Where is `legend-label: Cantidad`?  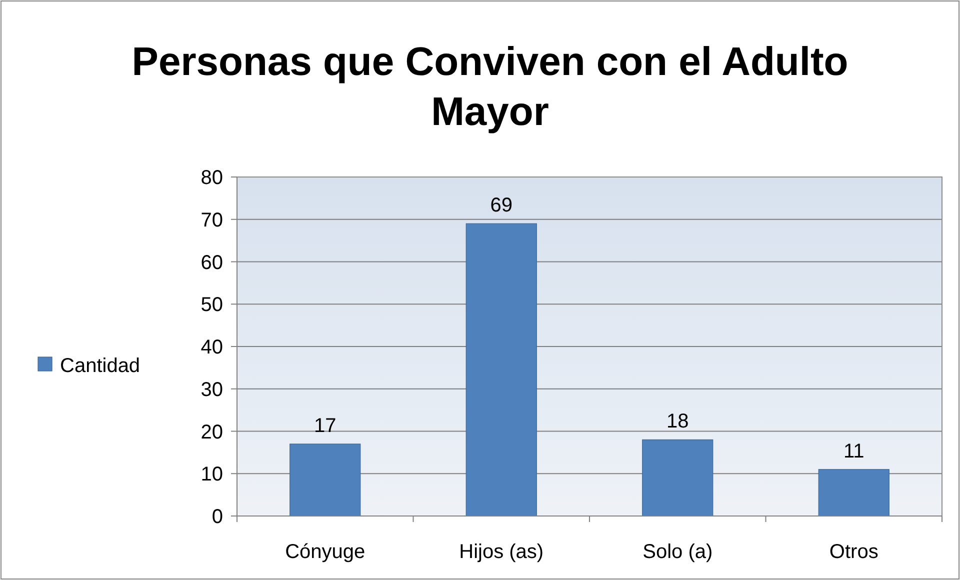 legend-label: Cantidad is located at coordinates (100, 366).